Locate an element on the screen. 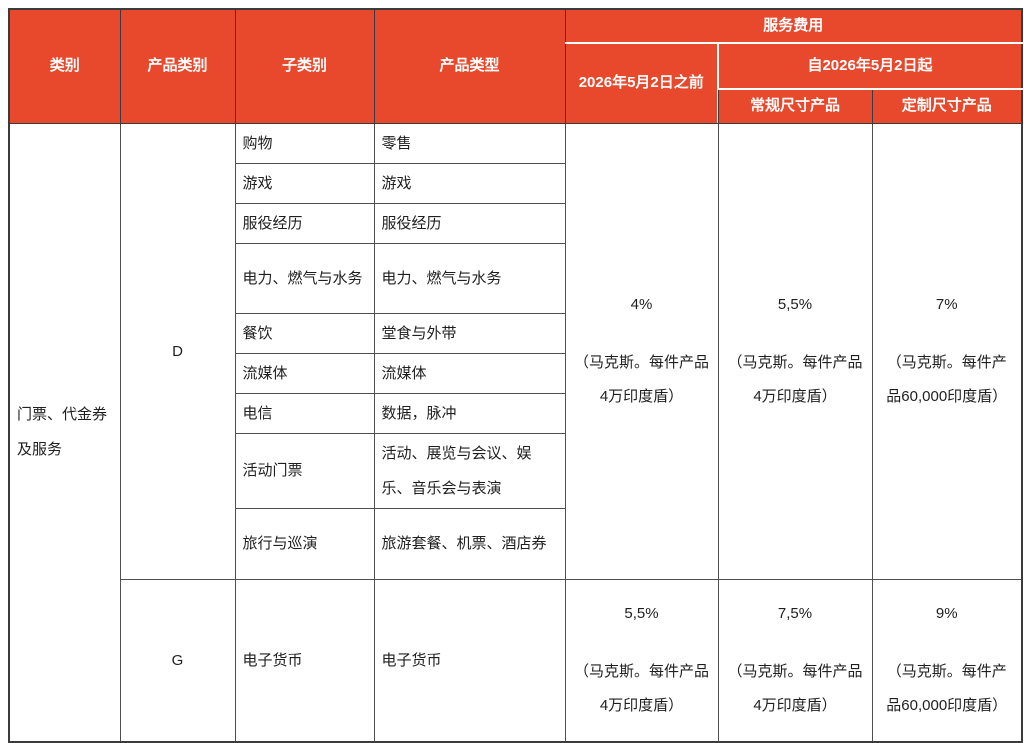  subcategory-cell: 电子货币 is located at coordinates (304, 660).